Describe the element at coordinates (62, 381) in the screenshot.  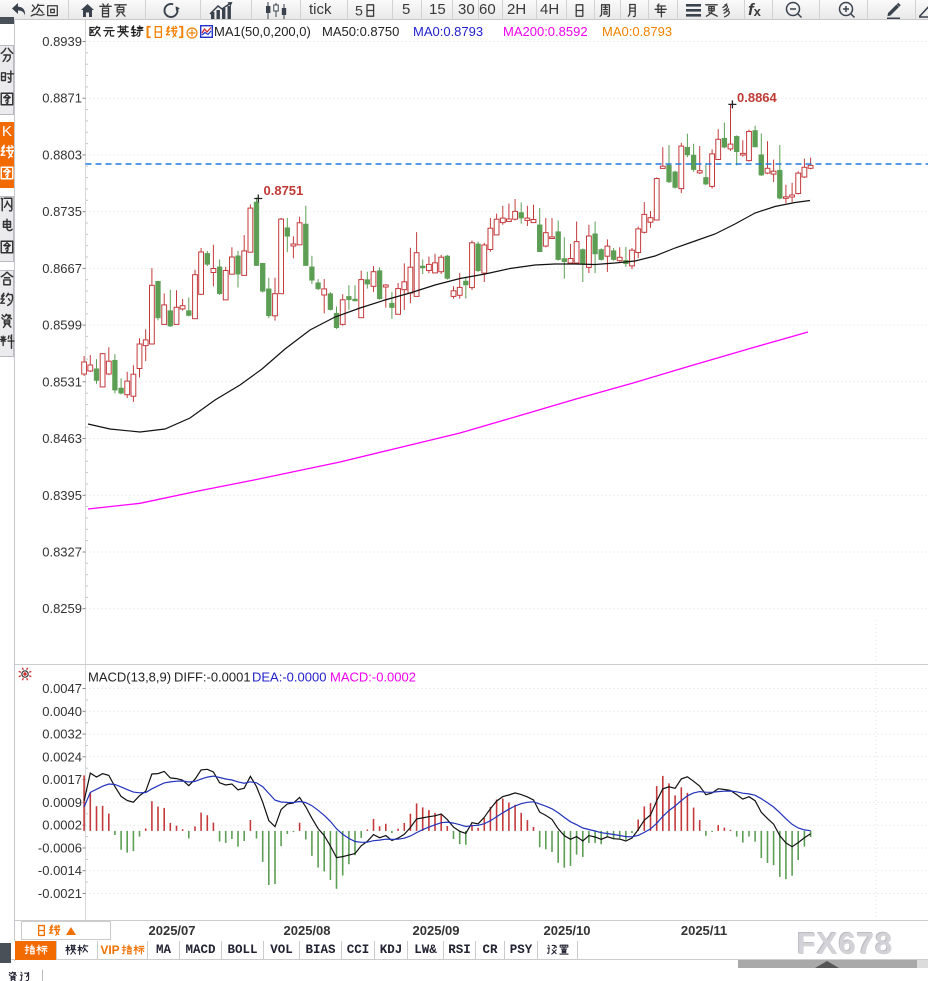
I see `svg-text: 0.8531` at that location.